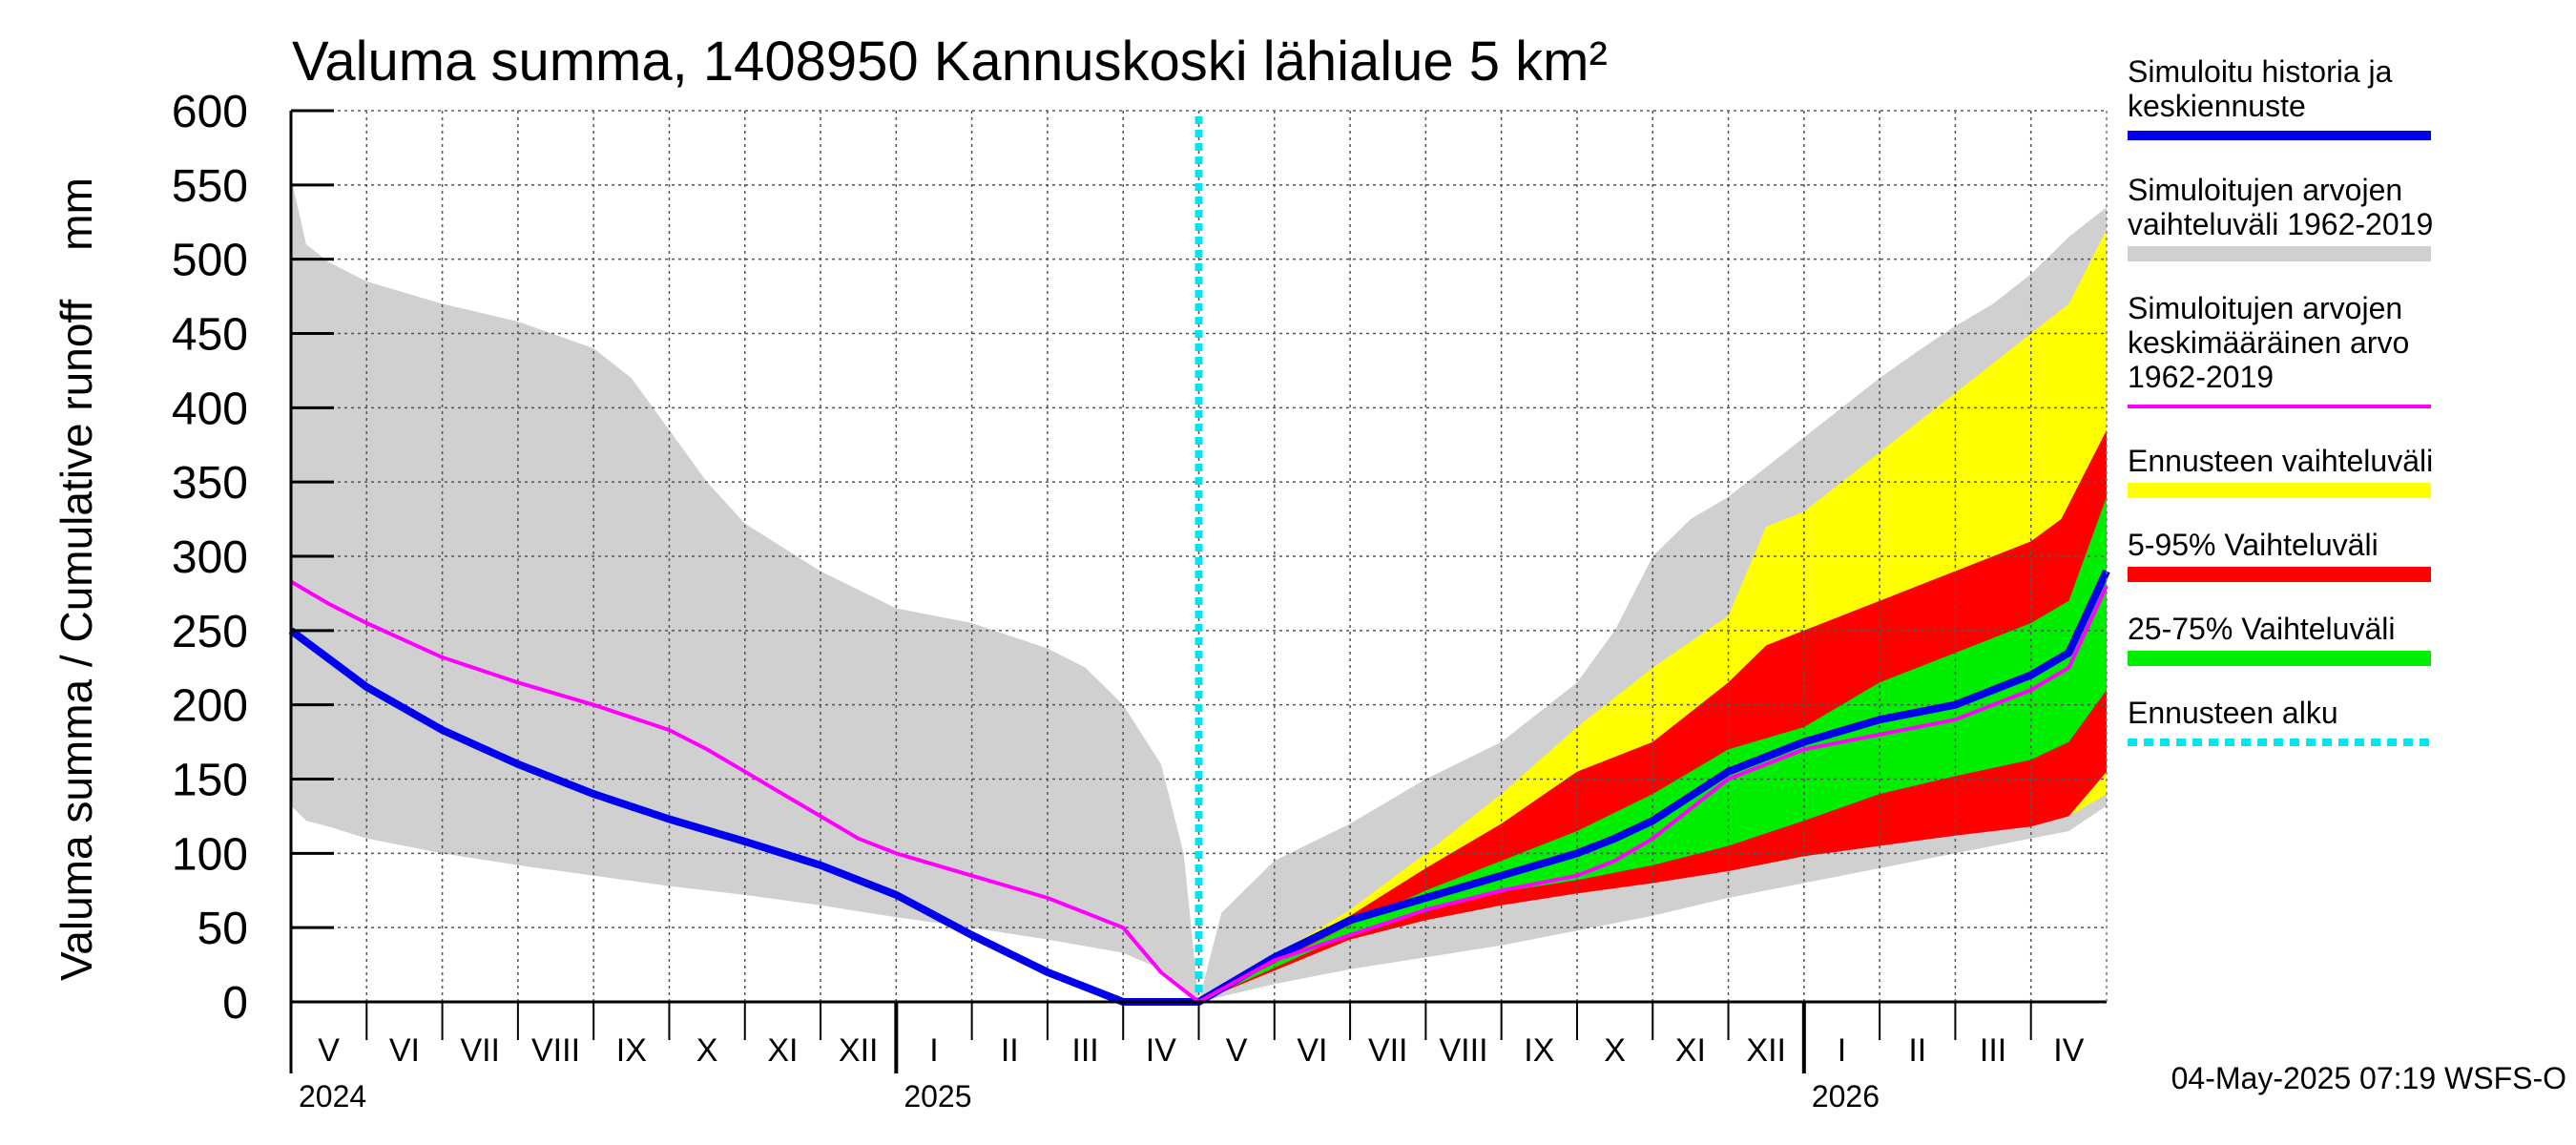  Describe the element at coordinates (210, 186) in the screenshot. I see `y-tick-label: 550` at that location.